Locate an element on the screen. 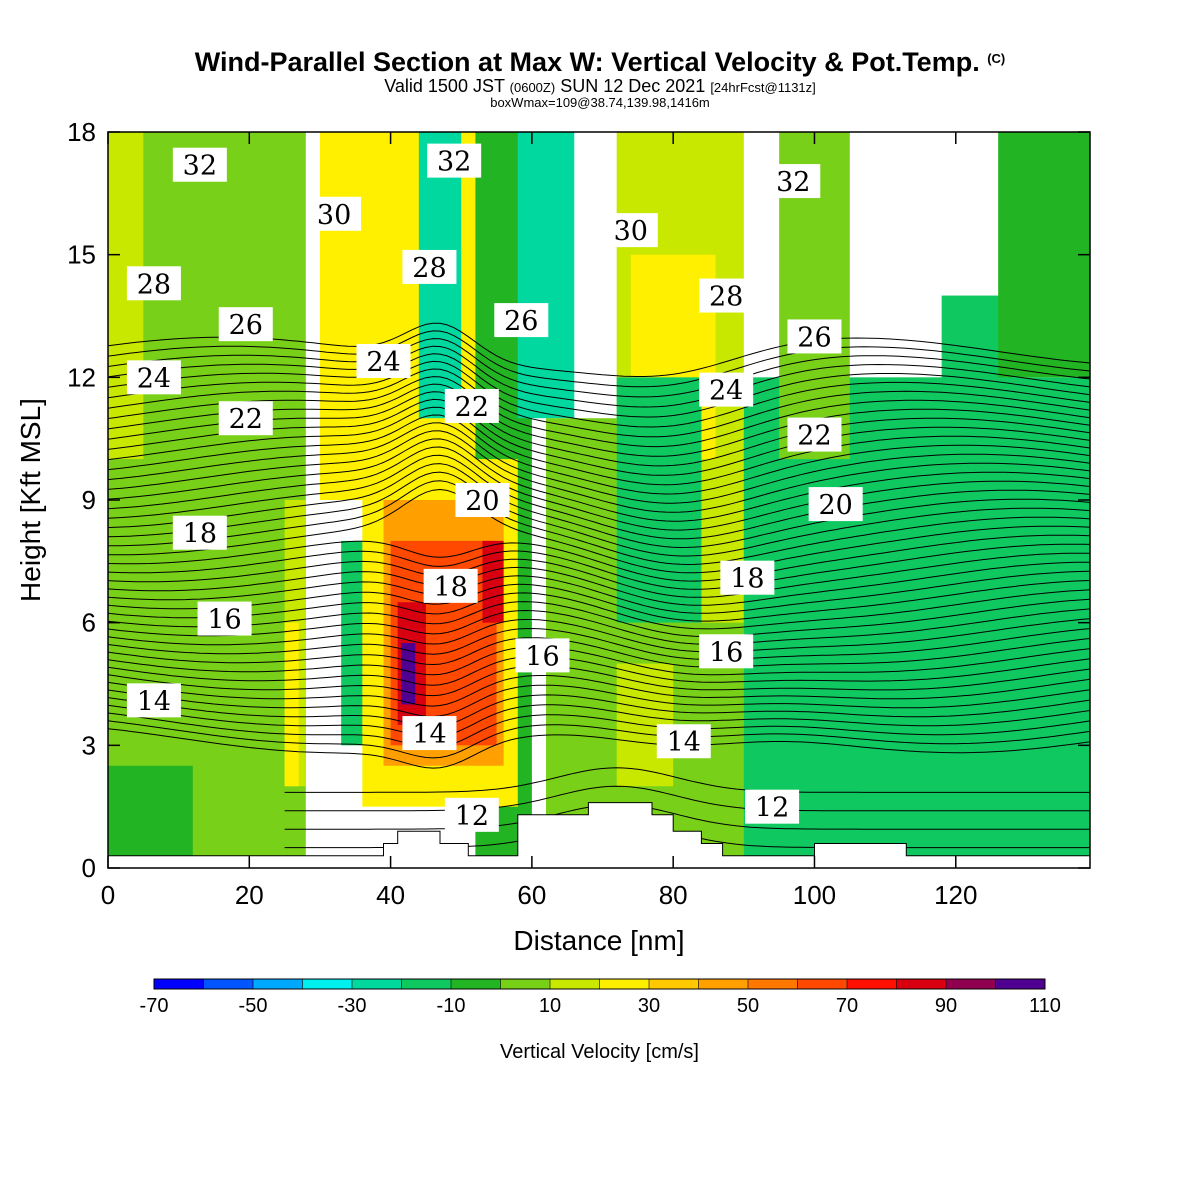 The width and height of the screenshot is (1200, 1200). theta-contour-24.5 is located at coordinates (599, 506).